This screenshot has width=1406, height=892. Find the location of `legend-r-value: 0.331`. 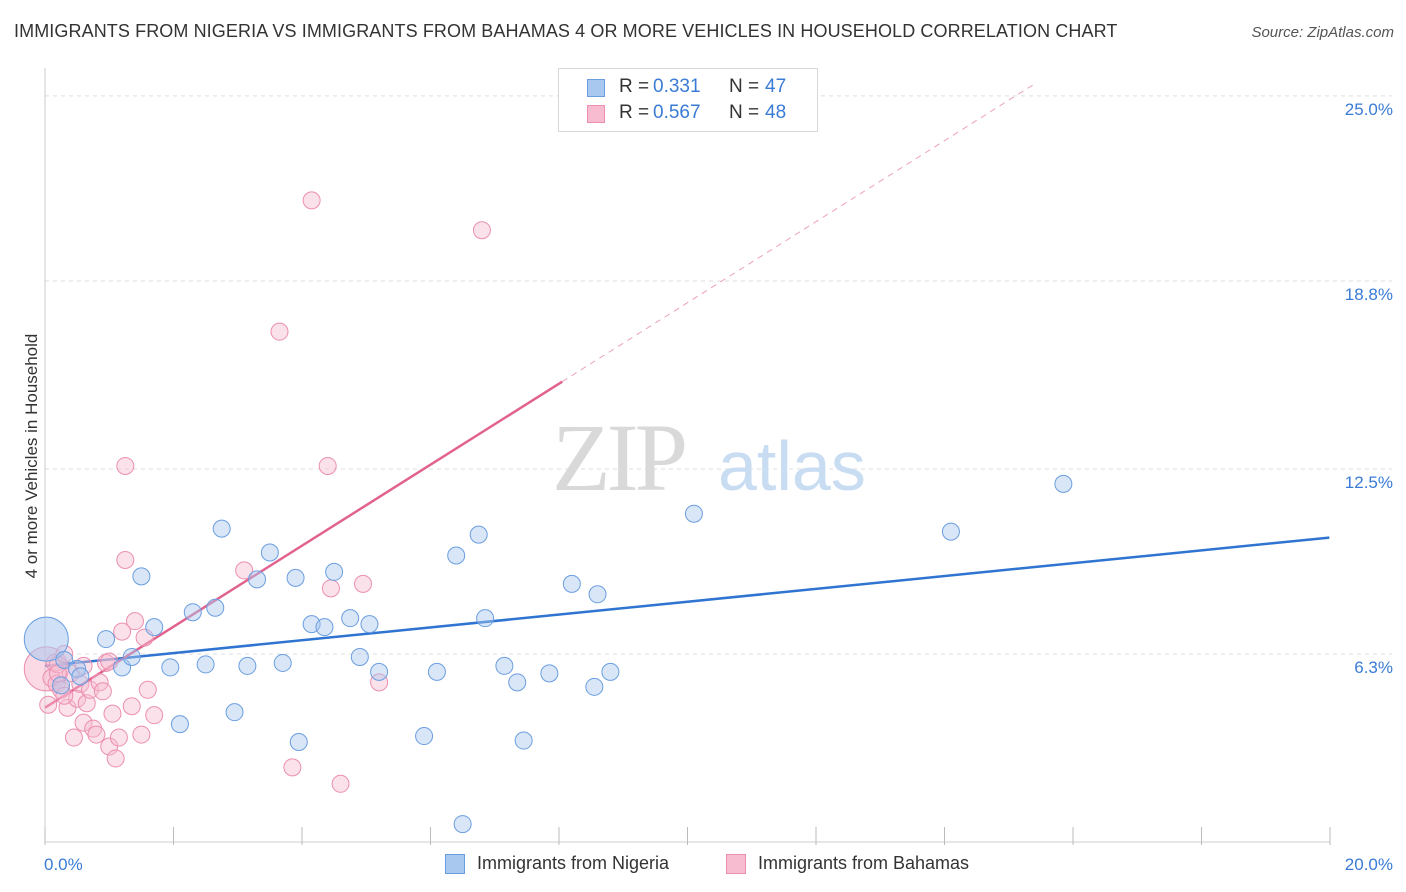

legend-r-value: 0.331 is located at coordinates (677, 86).